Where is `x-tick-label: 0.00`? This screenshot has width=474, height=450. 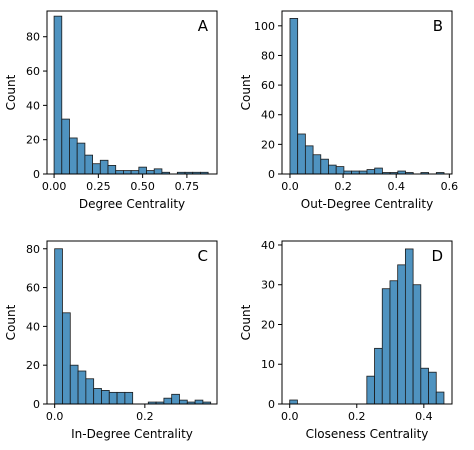
x-tick-label: 0.00 is located at coordinates (54, 186).